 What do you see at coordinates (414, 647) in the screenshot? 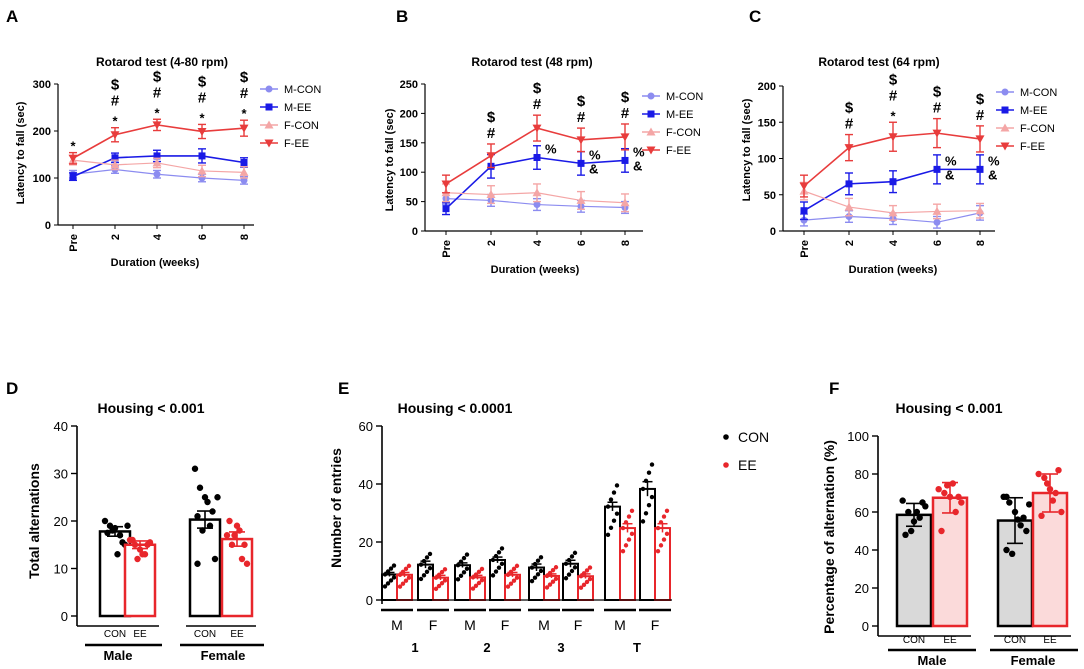
I see `group-label: 1` at bounding box center [414, 647].